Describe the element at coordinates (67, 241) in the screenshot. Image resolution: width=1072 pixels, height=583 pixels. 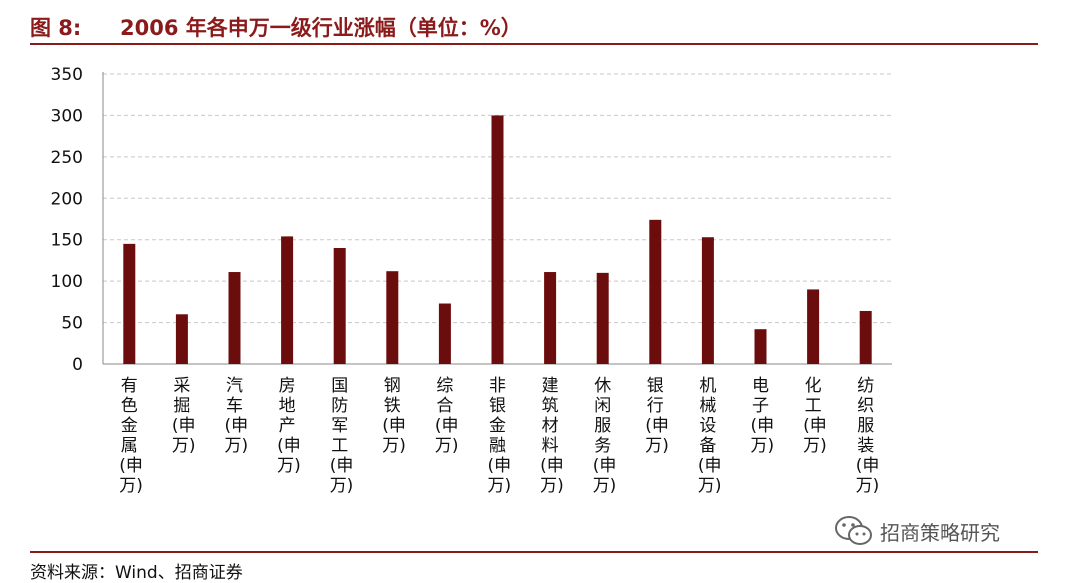
I see `y-tick-label: 150` at that location.